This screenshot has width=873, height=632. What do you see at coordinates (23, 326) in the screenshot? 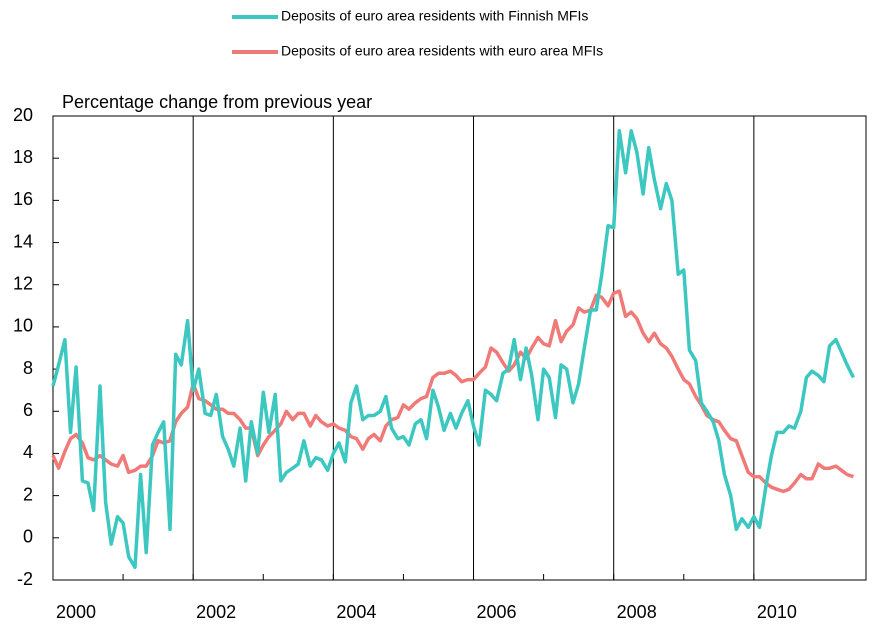
I see `y-tick-label: 10` at bounding box center [23, 326].